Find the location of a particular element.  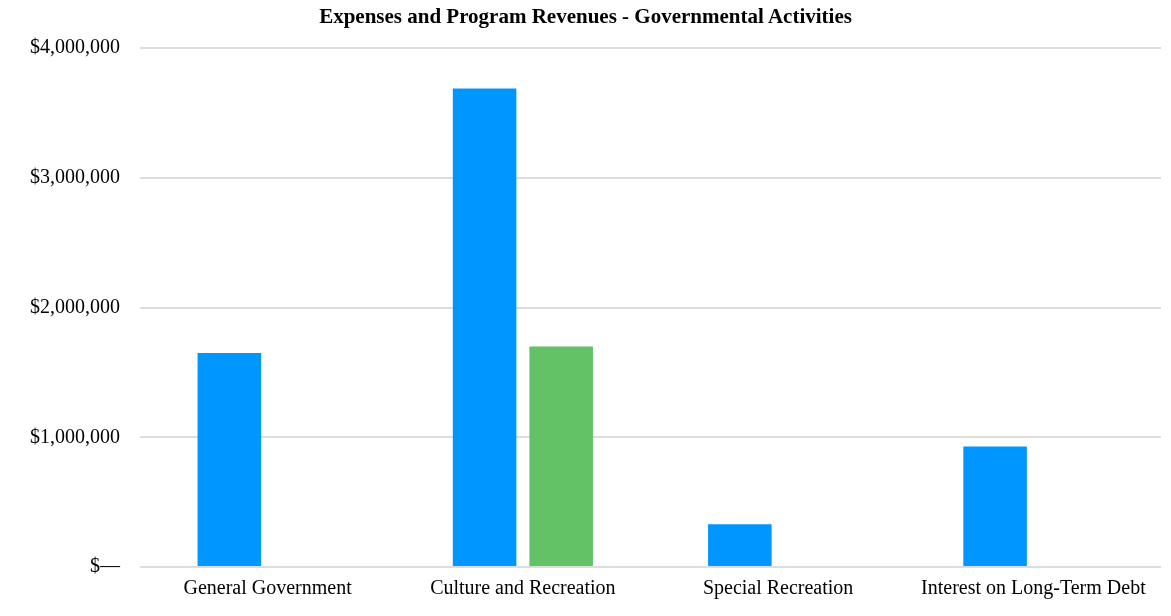

x-tick-label: Culture and Recreation is located at coordinates (523, 587).